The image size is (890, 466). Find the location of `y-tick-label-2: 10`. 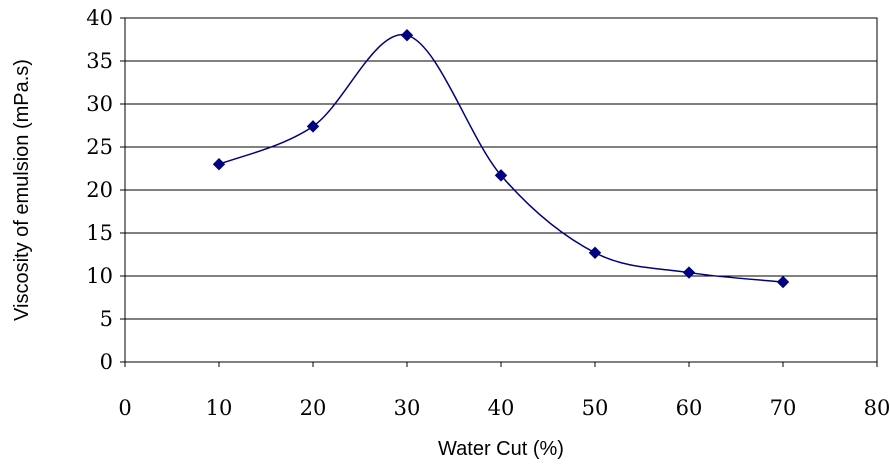

y-tick-label-2: 10 is located at coordinates (99, 276).